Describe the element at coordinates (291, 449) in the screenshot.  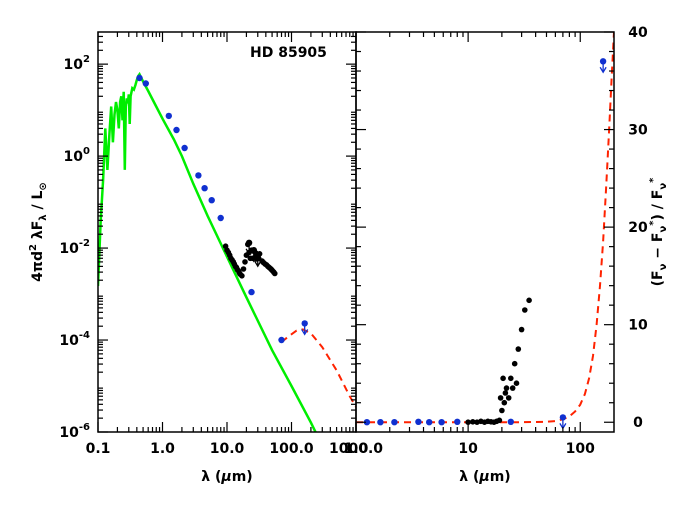
I see `sed-x-tick-label: 100.0` at that location.